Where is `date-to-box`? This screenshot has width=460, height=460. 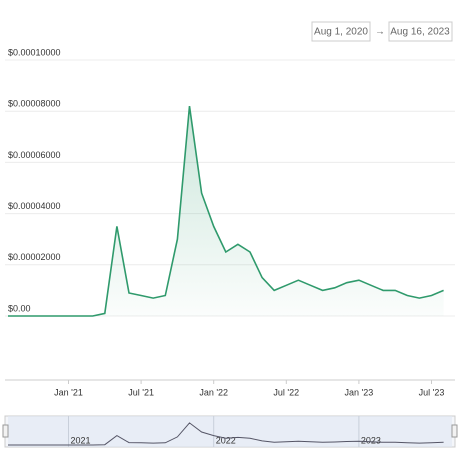 date-to-box is located at coordinates (420, 31).